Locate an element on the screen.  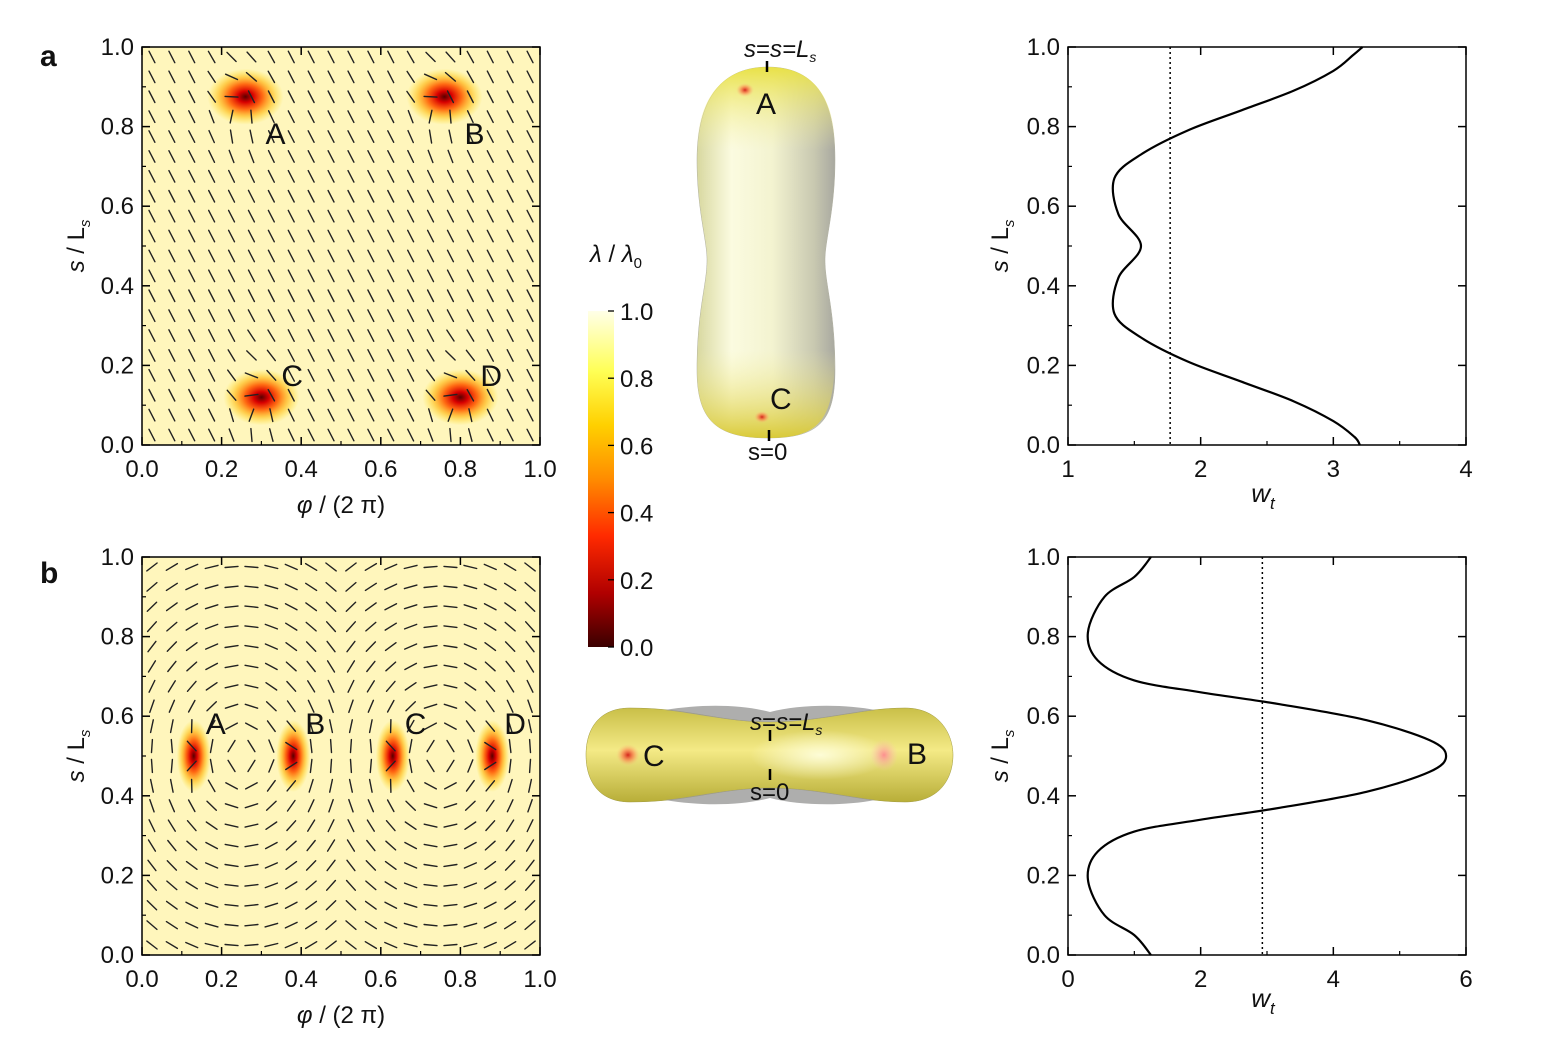
width-plot-frame-a is located at coordinates (1267, 246).